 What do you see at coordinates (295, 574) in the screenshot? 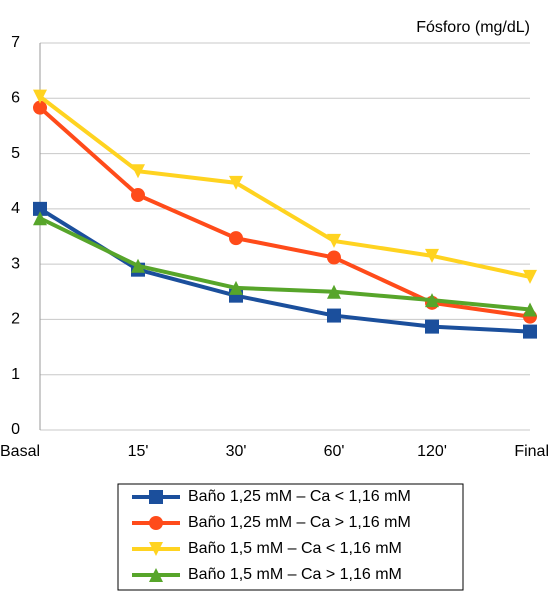
I see `legend-label: Baño 1,5 mM – Ca > 1,16 mM` at bounding box center [295, 574].